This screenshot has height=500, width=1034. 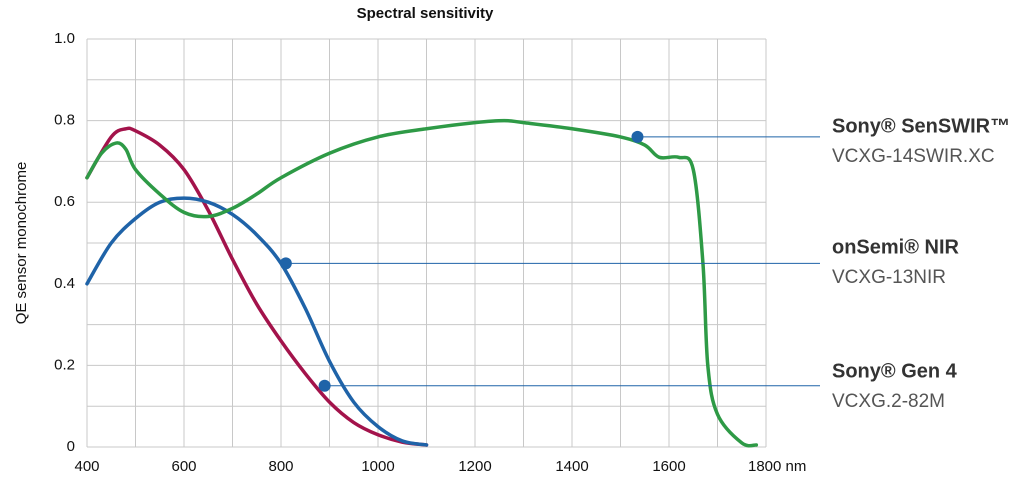 I want to click on x-tick-label: 800, so click(x=280, y=466).